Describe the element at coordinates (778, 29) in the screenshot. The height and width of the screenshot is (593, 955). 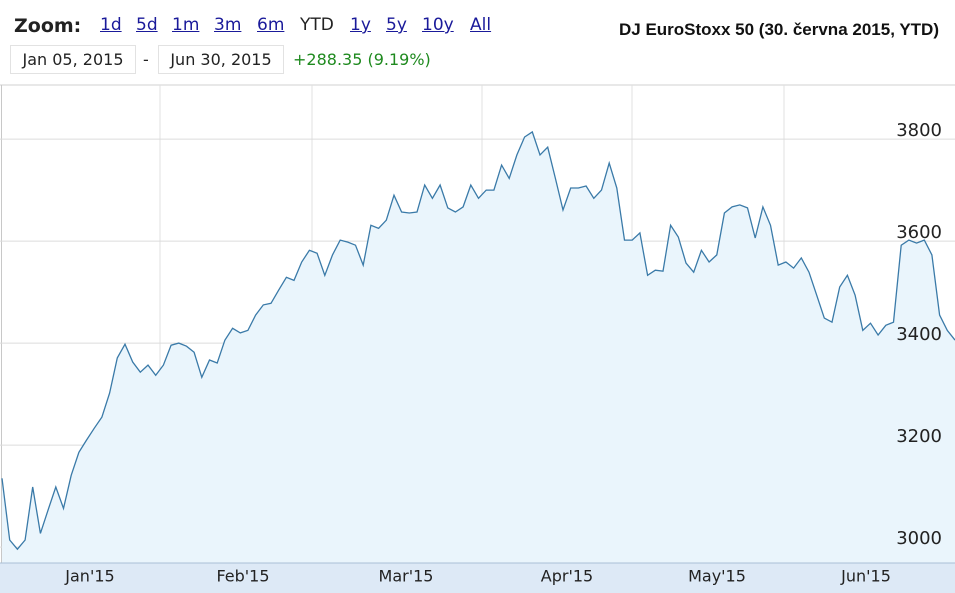
I see `chart-title: DJ EuroStoxx 50 (30. června 2015, YTD)` at that location.